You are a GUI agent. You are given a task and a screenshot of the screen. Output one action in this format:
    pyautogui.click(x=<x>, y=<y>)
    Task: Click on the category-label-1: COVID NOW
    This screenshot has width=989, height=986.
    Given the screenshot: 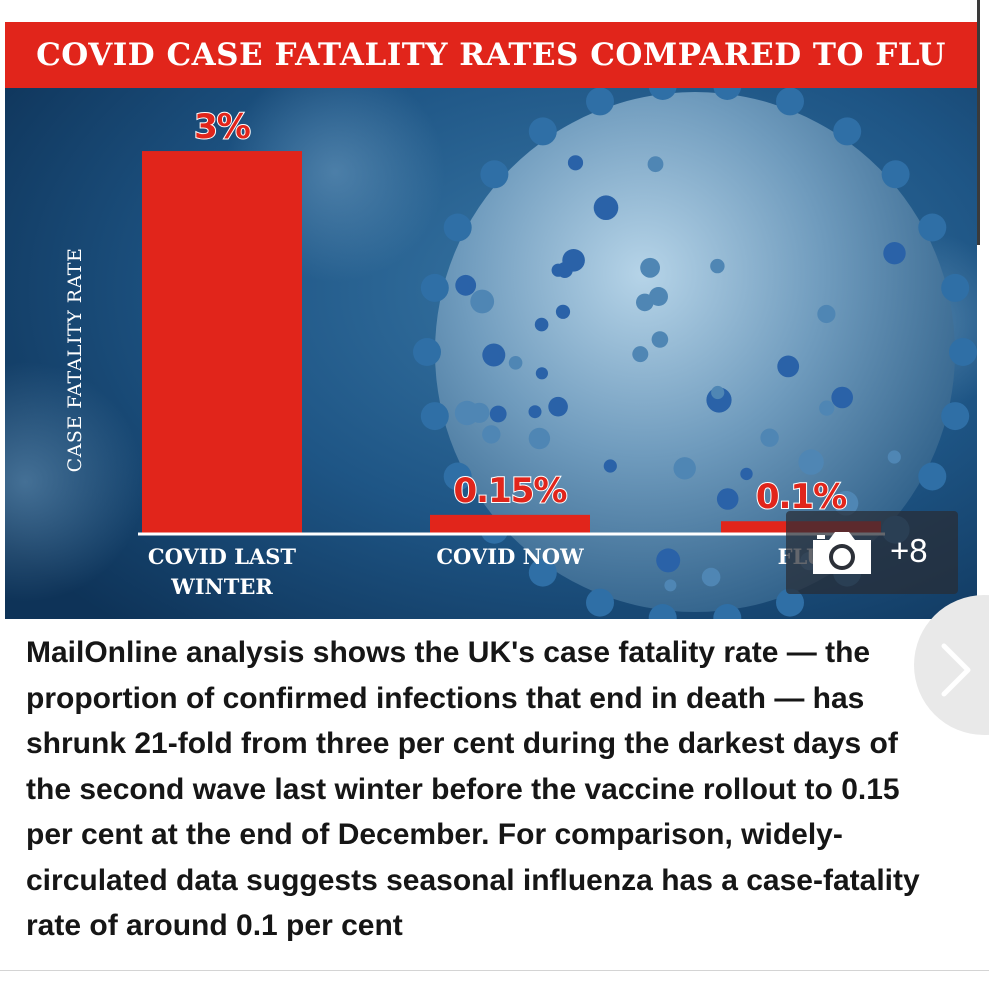 What is the action you would take?
    pyautogui.click(x=510, y=557)
    